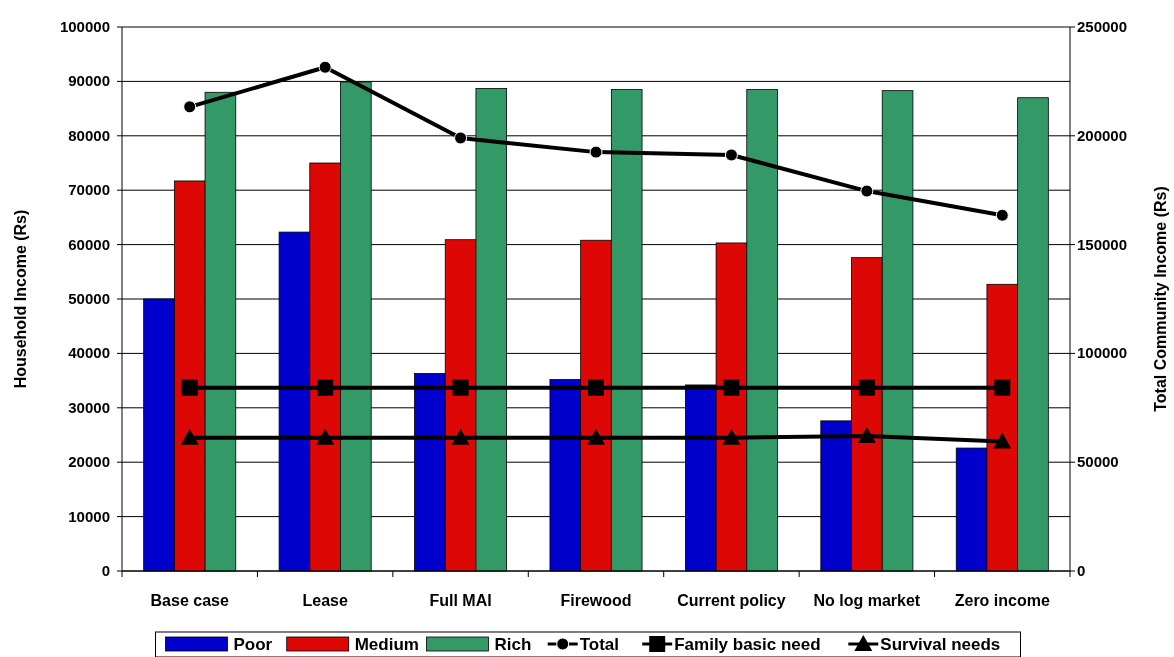 Image resolution: width=1174 pixels, height=657 pixels. Describe the element at coordinates (747, 644) in the screenshot. I see `legend-label: Family basic need` at that location.